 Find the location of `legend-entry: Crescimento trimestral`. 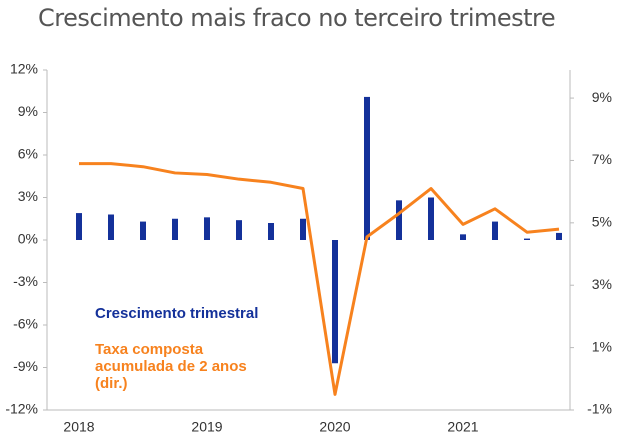

legend-entry: Crescimento trimestral is located at coordinates (177, 313).